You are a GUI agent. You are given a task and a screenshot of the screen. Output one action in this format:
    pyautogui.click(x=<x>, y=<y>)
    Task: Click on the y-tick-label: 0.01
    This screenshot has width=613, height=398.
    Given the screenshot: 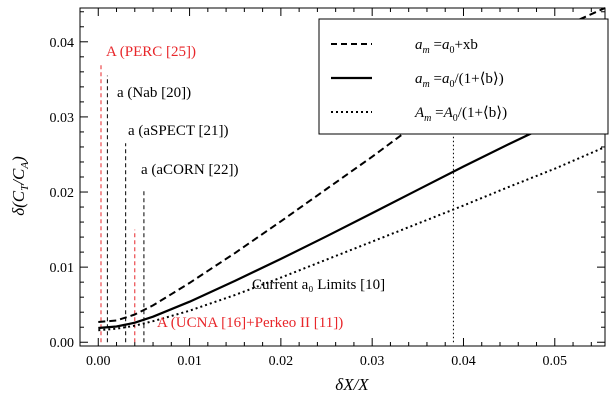 What is the action you would take?
    pyautogui.click(x=62, y=268)
    